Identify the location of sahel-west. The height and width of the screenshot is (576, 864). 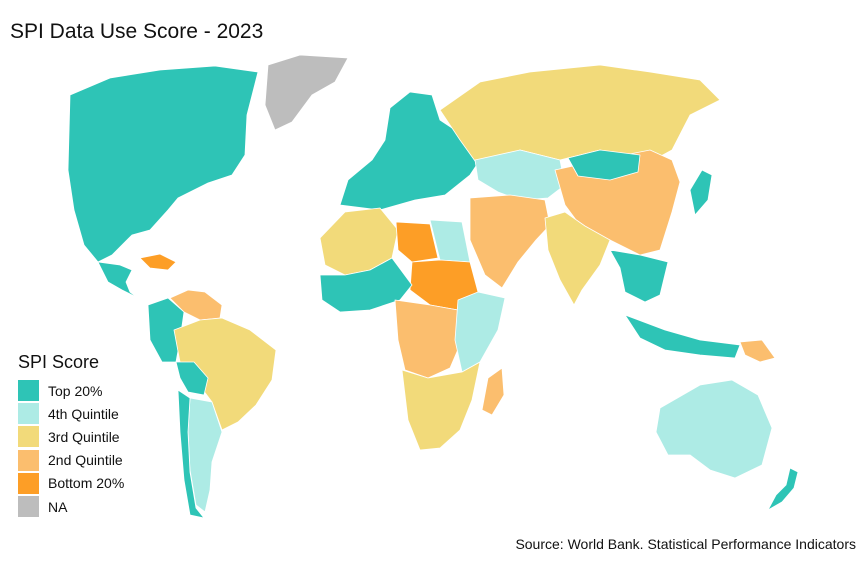
(366, 285).